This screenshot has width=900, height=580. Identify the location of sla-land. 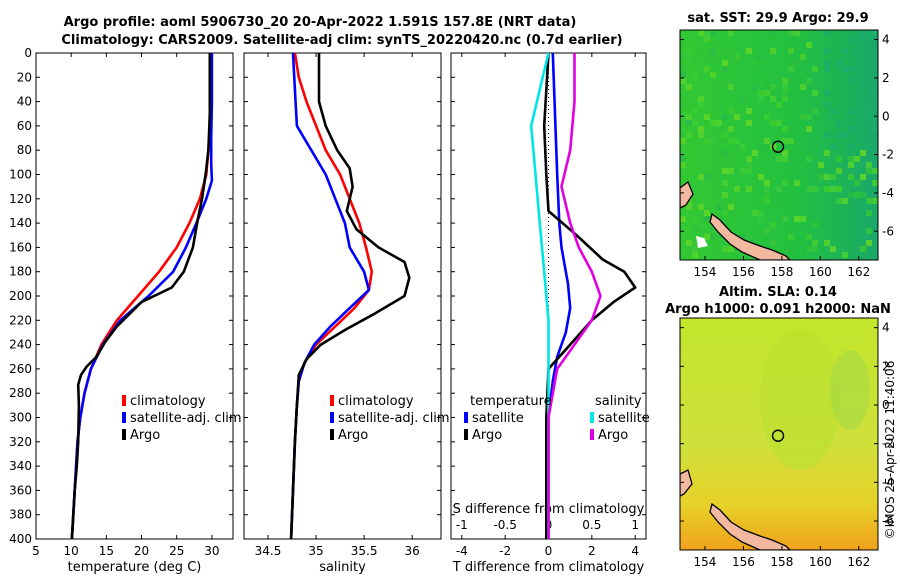
(775, 440).